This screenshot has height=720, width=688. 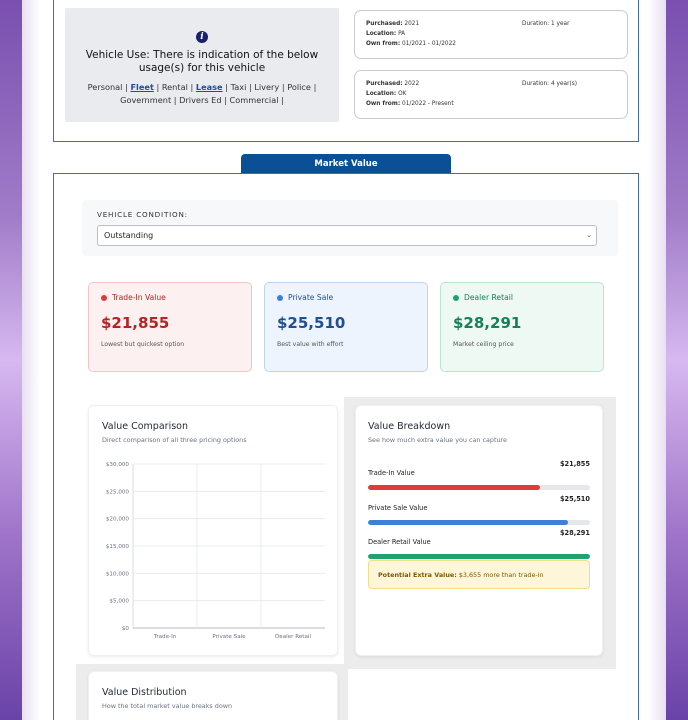 What do you see at coordinates (479, 510) in the screenshot?
I see `breakdown-row: Private Sale Value $25,510` at bounding box center [479, 510].